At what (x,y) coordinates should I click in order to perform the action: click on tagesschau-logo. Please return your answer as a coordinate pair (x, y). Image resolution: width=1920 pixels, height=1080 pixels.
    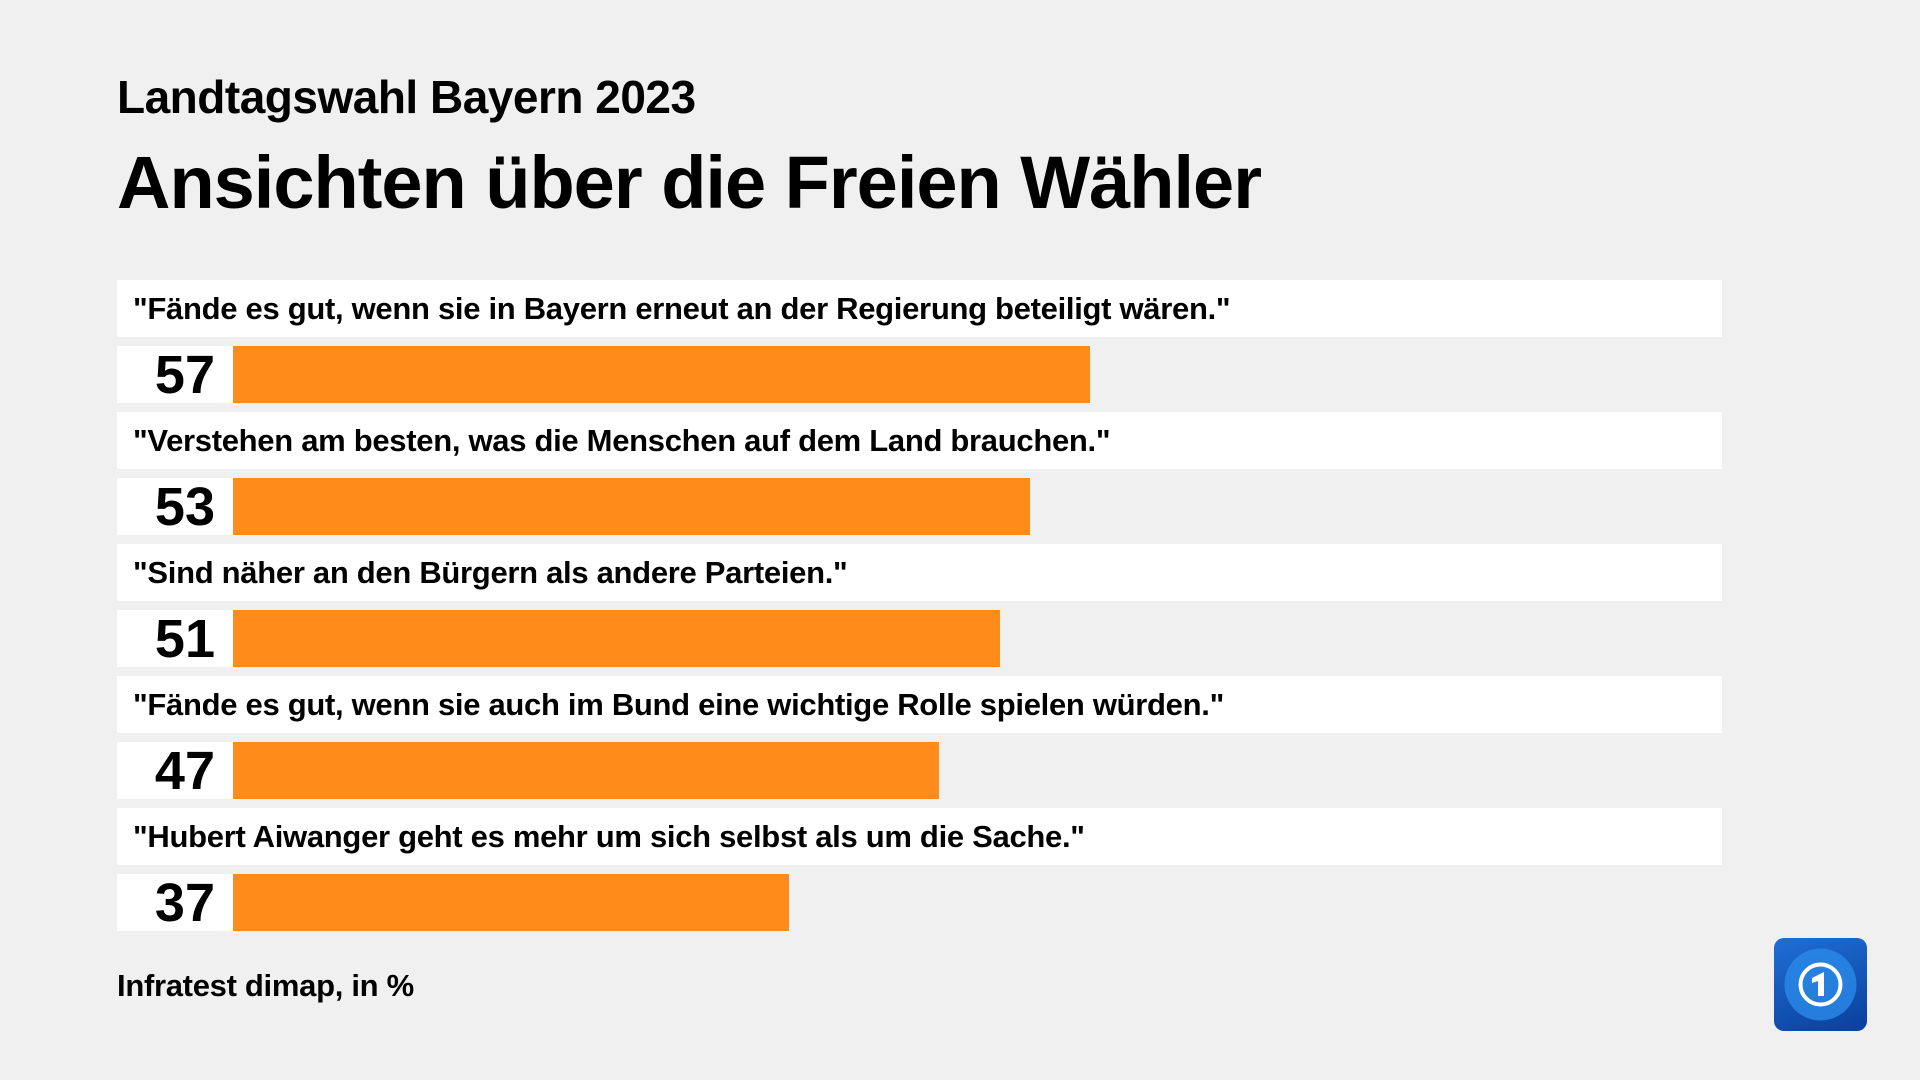
    Looking at the image, I should click on (1820, 984).